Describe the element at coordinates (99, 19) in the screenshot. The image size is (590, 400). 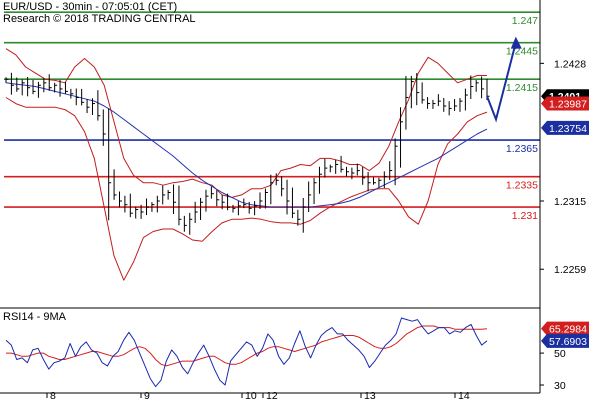
I see `copyright-line: Research © 2018 TRADING CENTRAL` at that location.